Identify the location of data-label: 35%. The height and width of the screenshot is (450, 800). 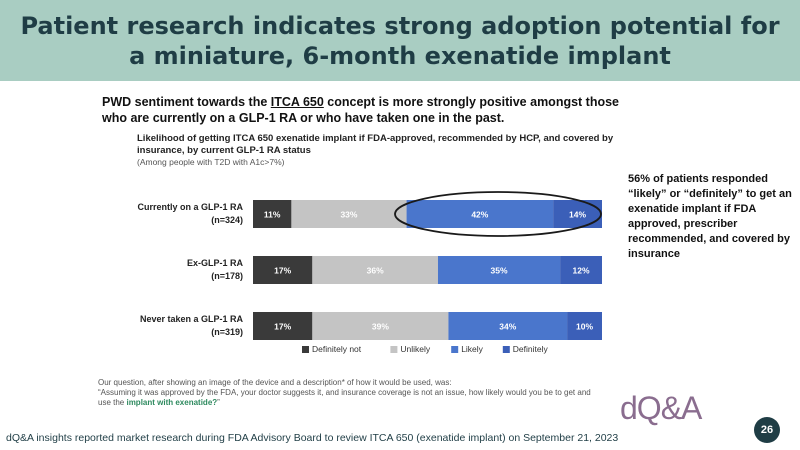
(499, 271).